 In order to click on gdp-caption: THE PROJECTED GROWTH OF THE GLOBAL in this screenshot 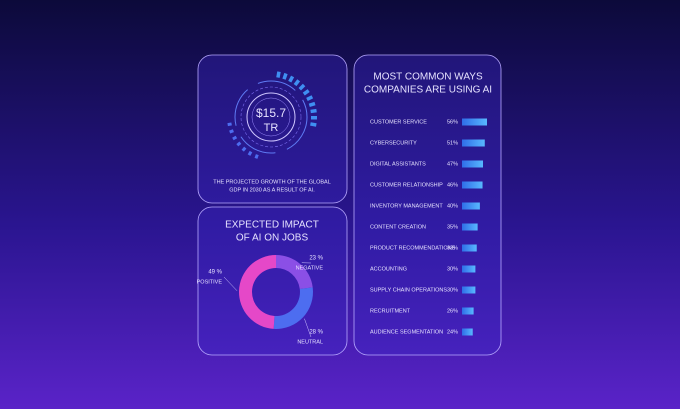, I will do `click(272, 182)`.